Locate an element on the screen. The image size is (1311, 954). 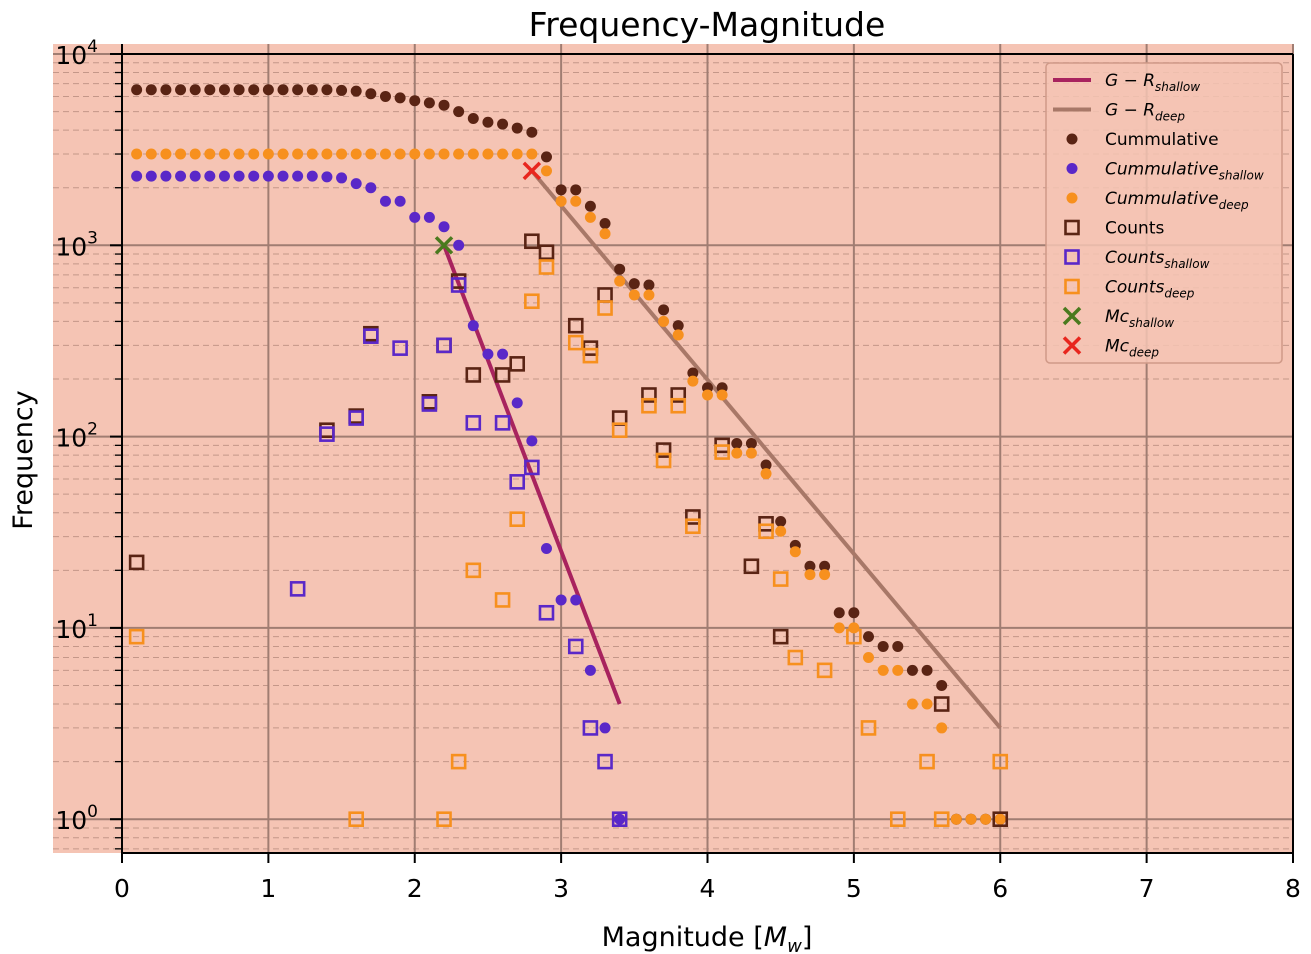
legend-label: Mcdeep is located at coordinates (1132, 348).